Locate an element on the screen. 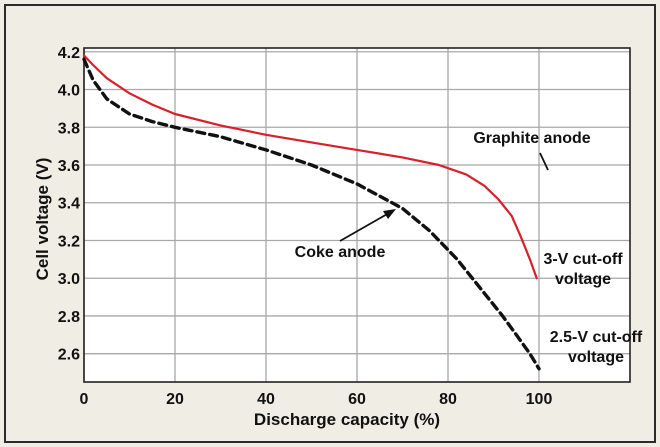  x-tick-label: 60 is located at coordinates (357, 399).